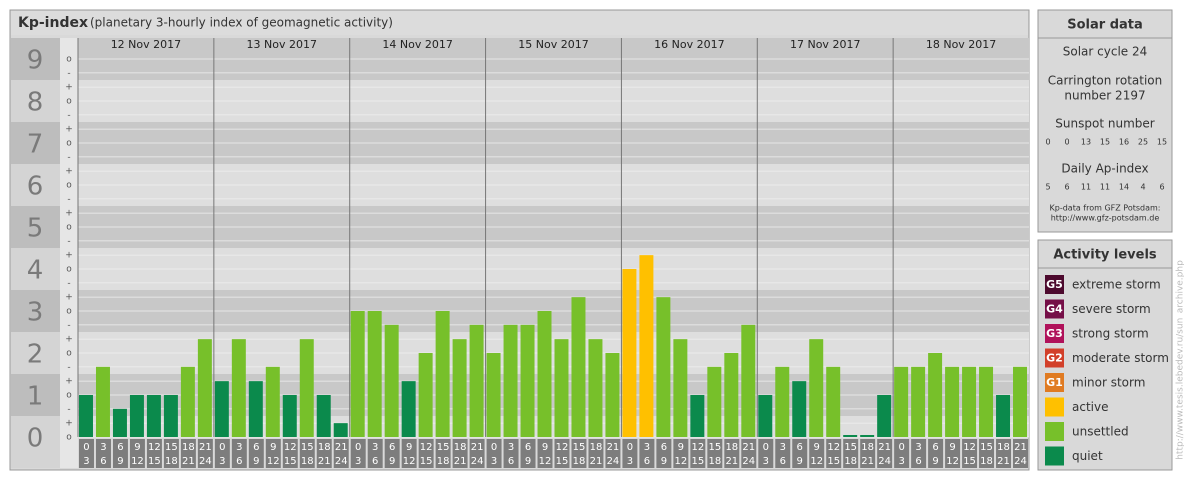 The height and width of the screenshot is (484, 1184). What do you see at coordinates (1162, 142) in the screenshot?
I see `solar-value: 15` at bounding box center [1162, 142].